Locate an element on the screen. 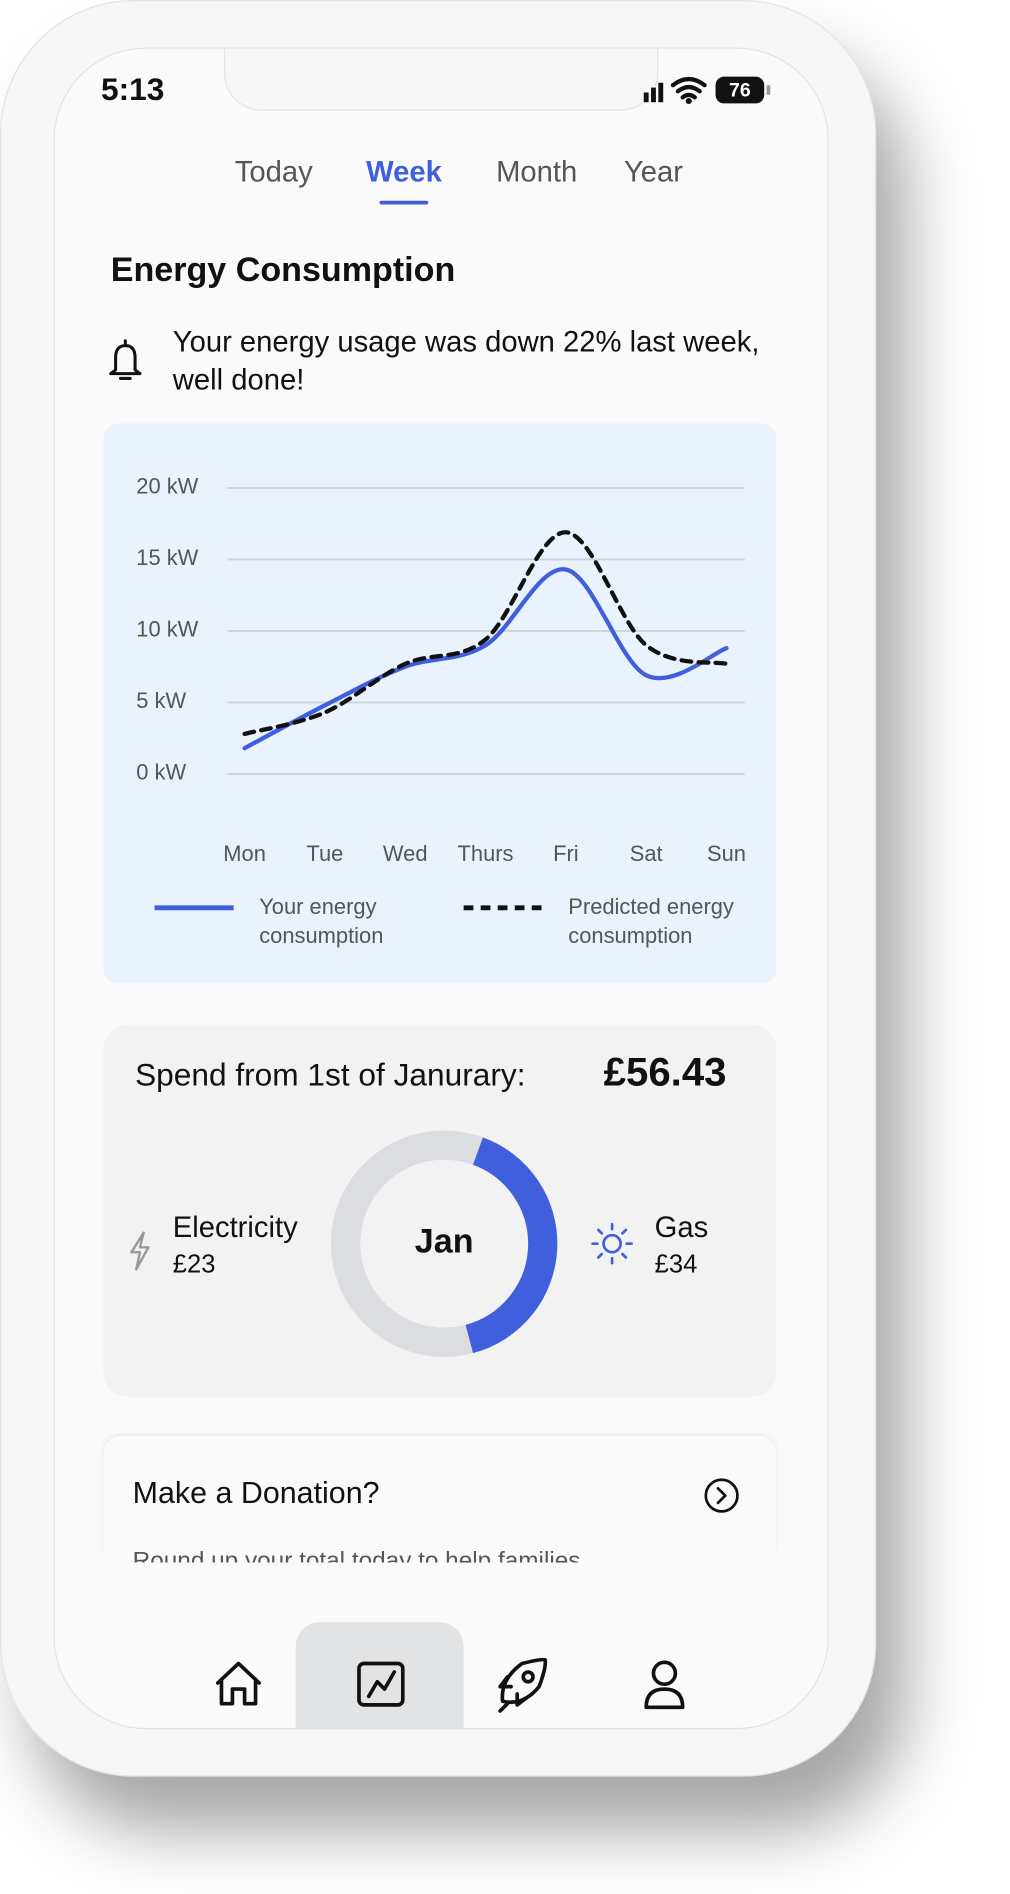 Image resolution: width=1010 pixels, height=1894 pixels. spend-total: £56.43 is located at coordinates (665, 1071).